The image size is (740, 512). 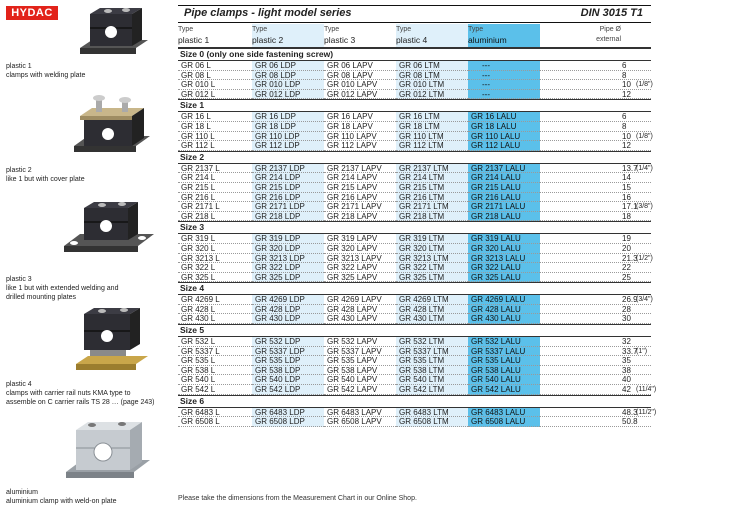 I want to click on table-cell: GR 16 LALU, so click(x=504, y=117).